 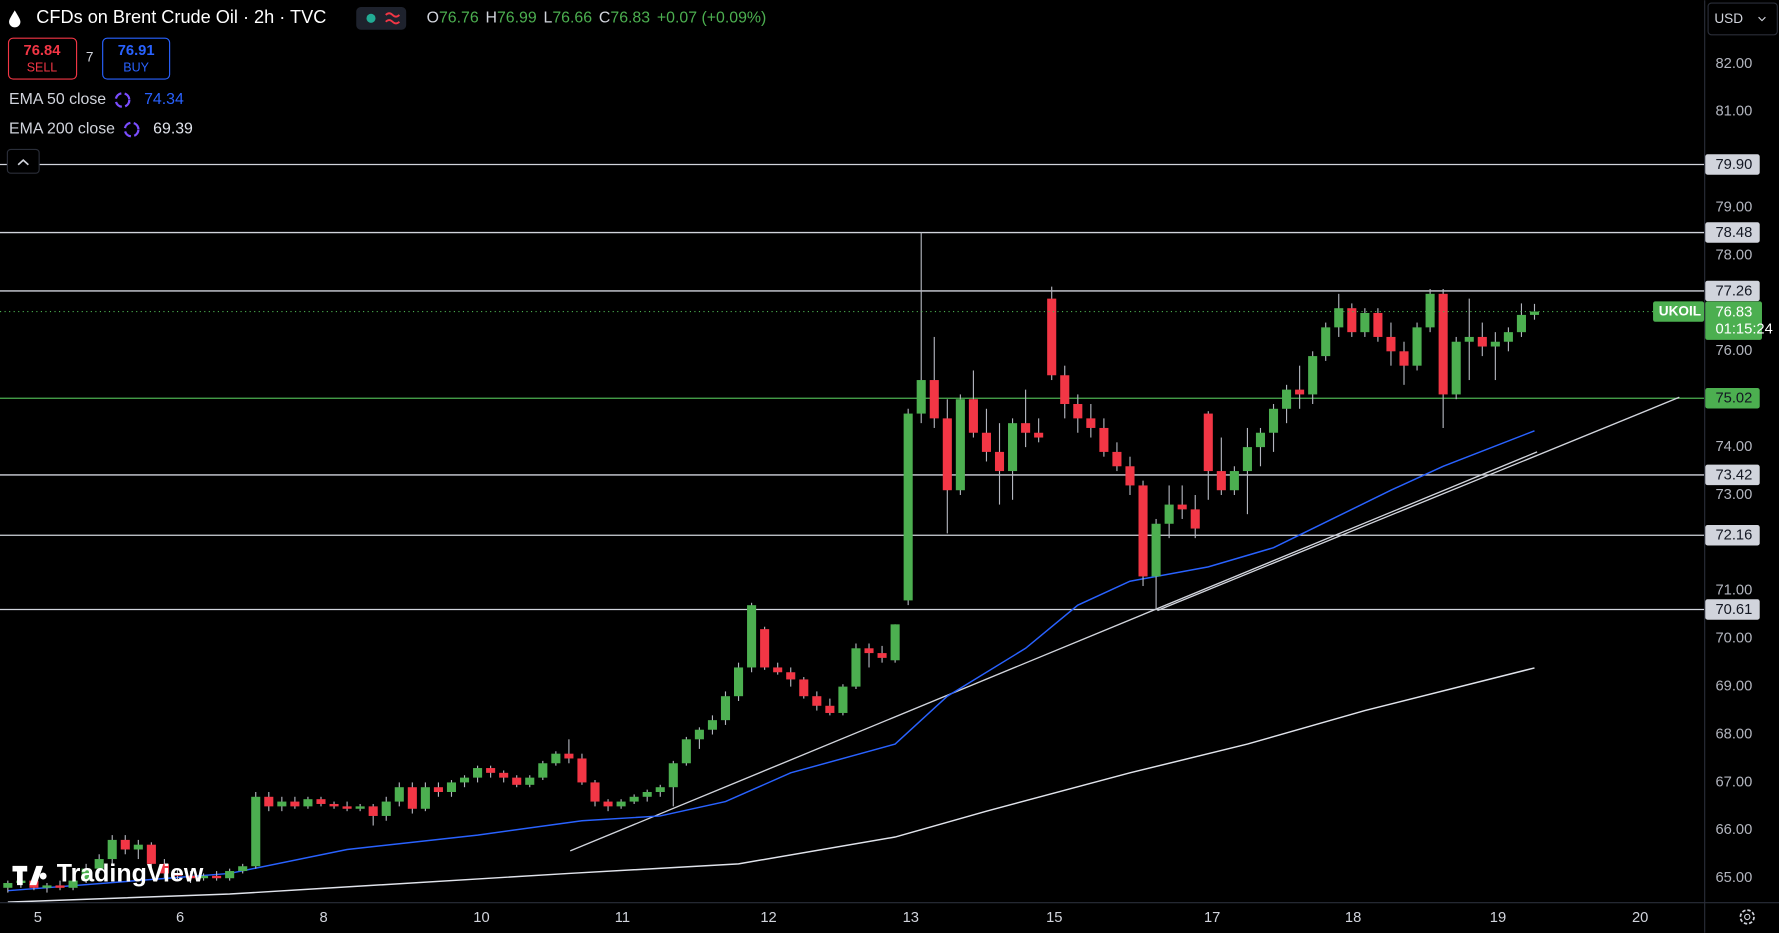 What do you see at coordinates (131, 129) in the screenshot?
I see `indicator-icon` at bounding box center [131, 129].